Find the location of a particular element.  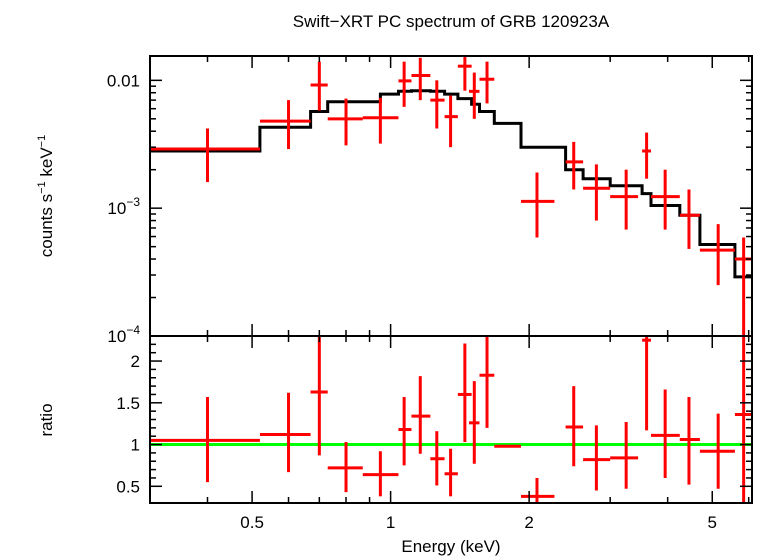

x-tick-label: 2 is located at coordinates (528, 522).